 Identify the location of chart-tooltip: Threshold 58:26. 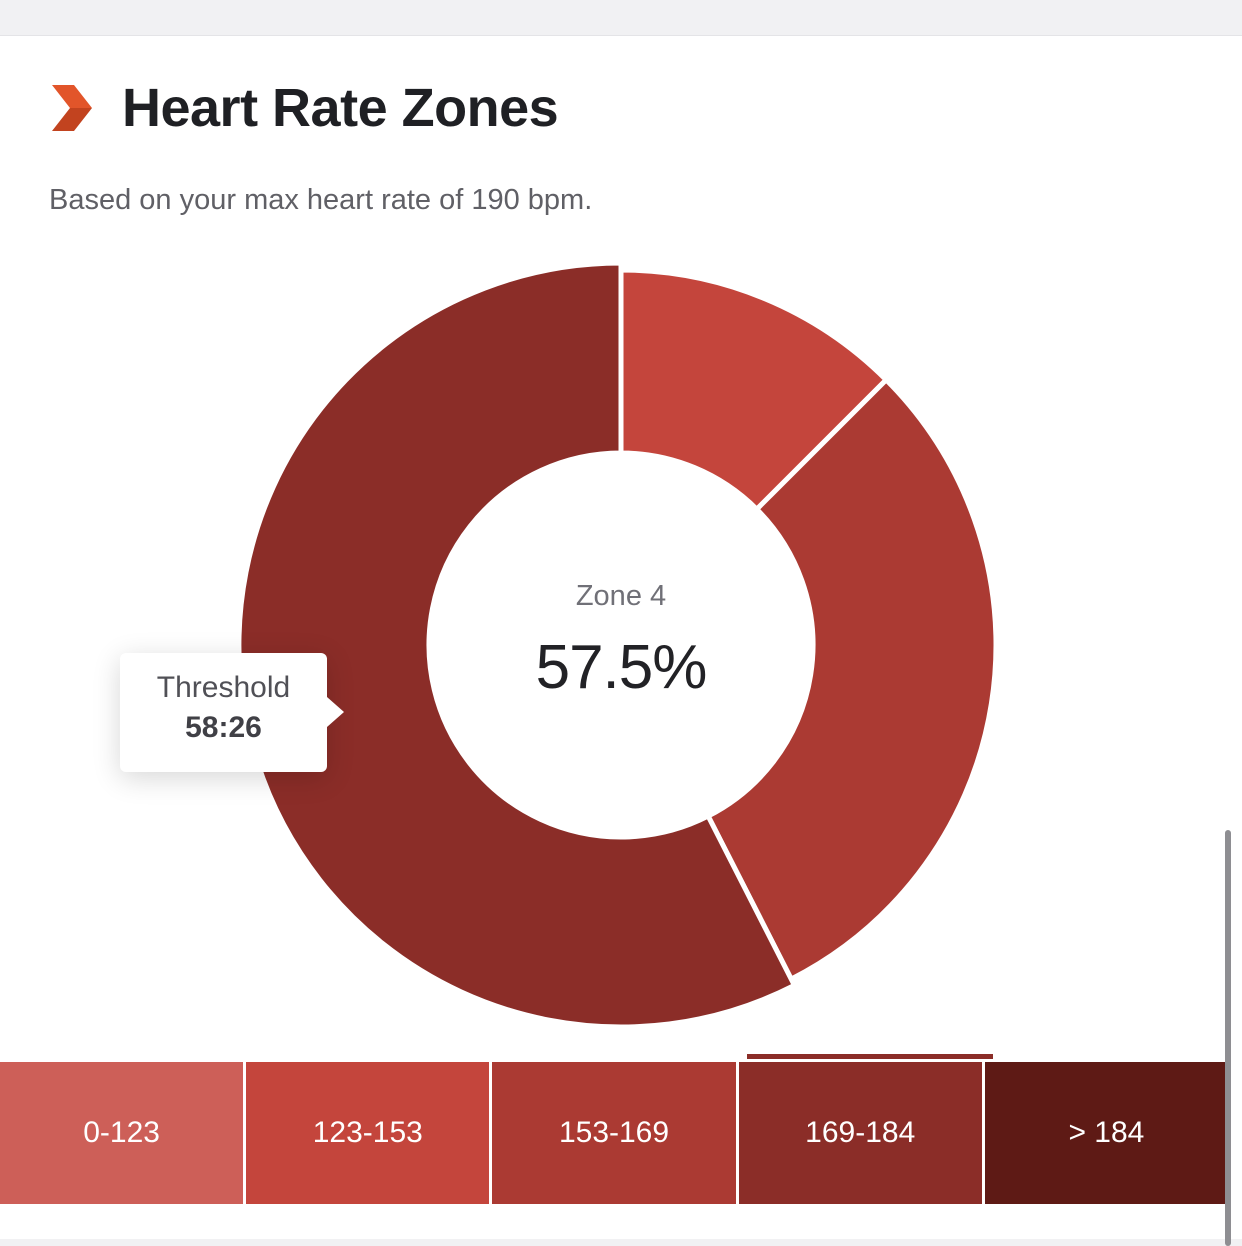
(232, 712).